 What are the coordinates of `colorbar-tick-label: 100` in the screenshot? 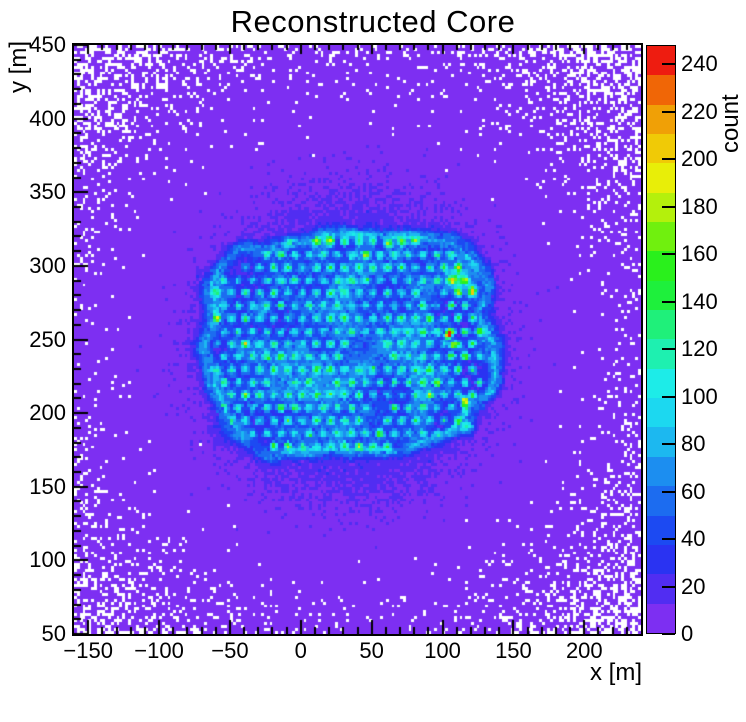 It's located at (699, 396).